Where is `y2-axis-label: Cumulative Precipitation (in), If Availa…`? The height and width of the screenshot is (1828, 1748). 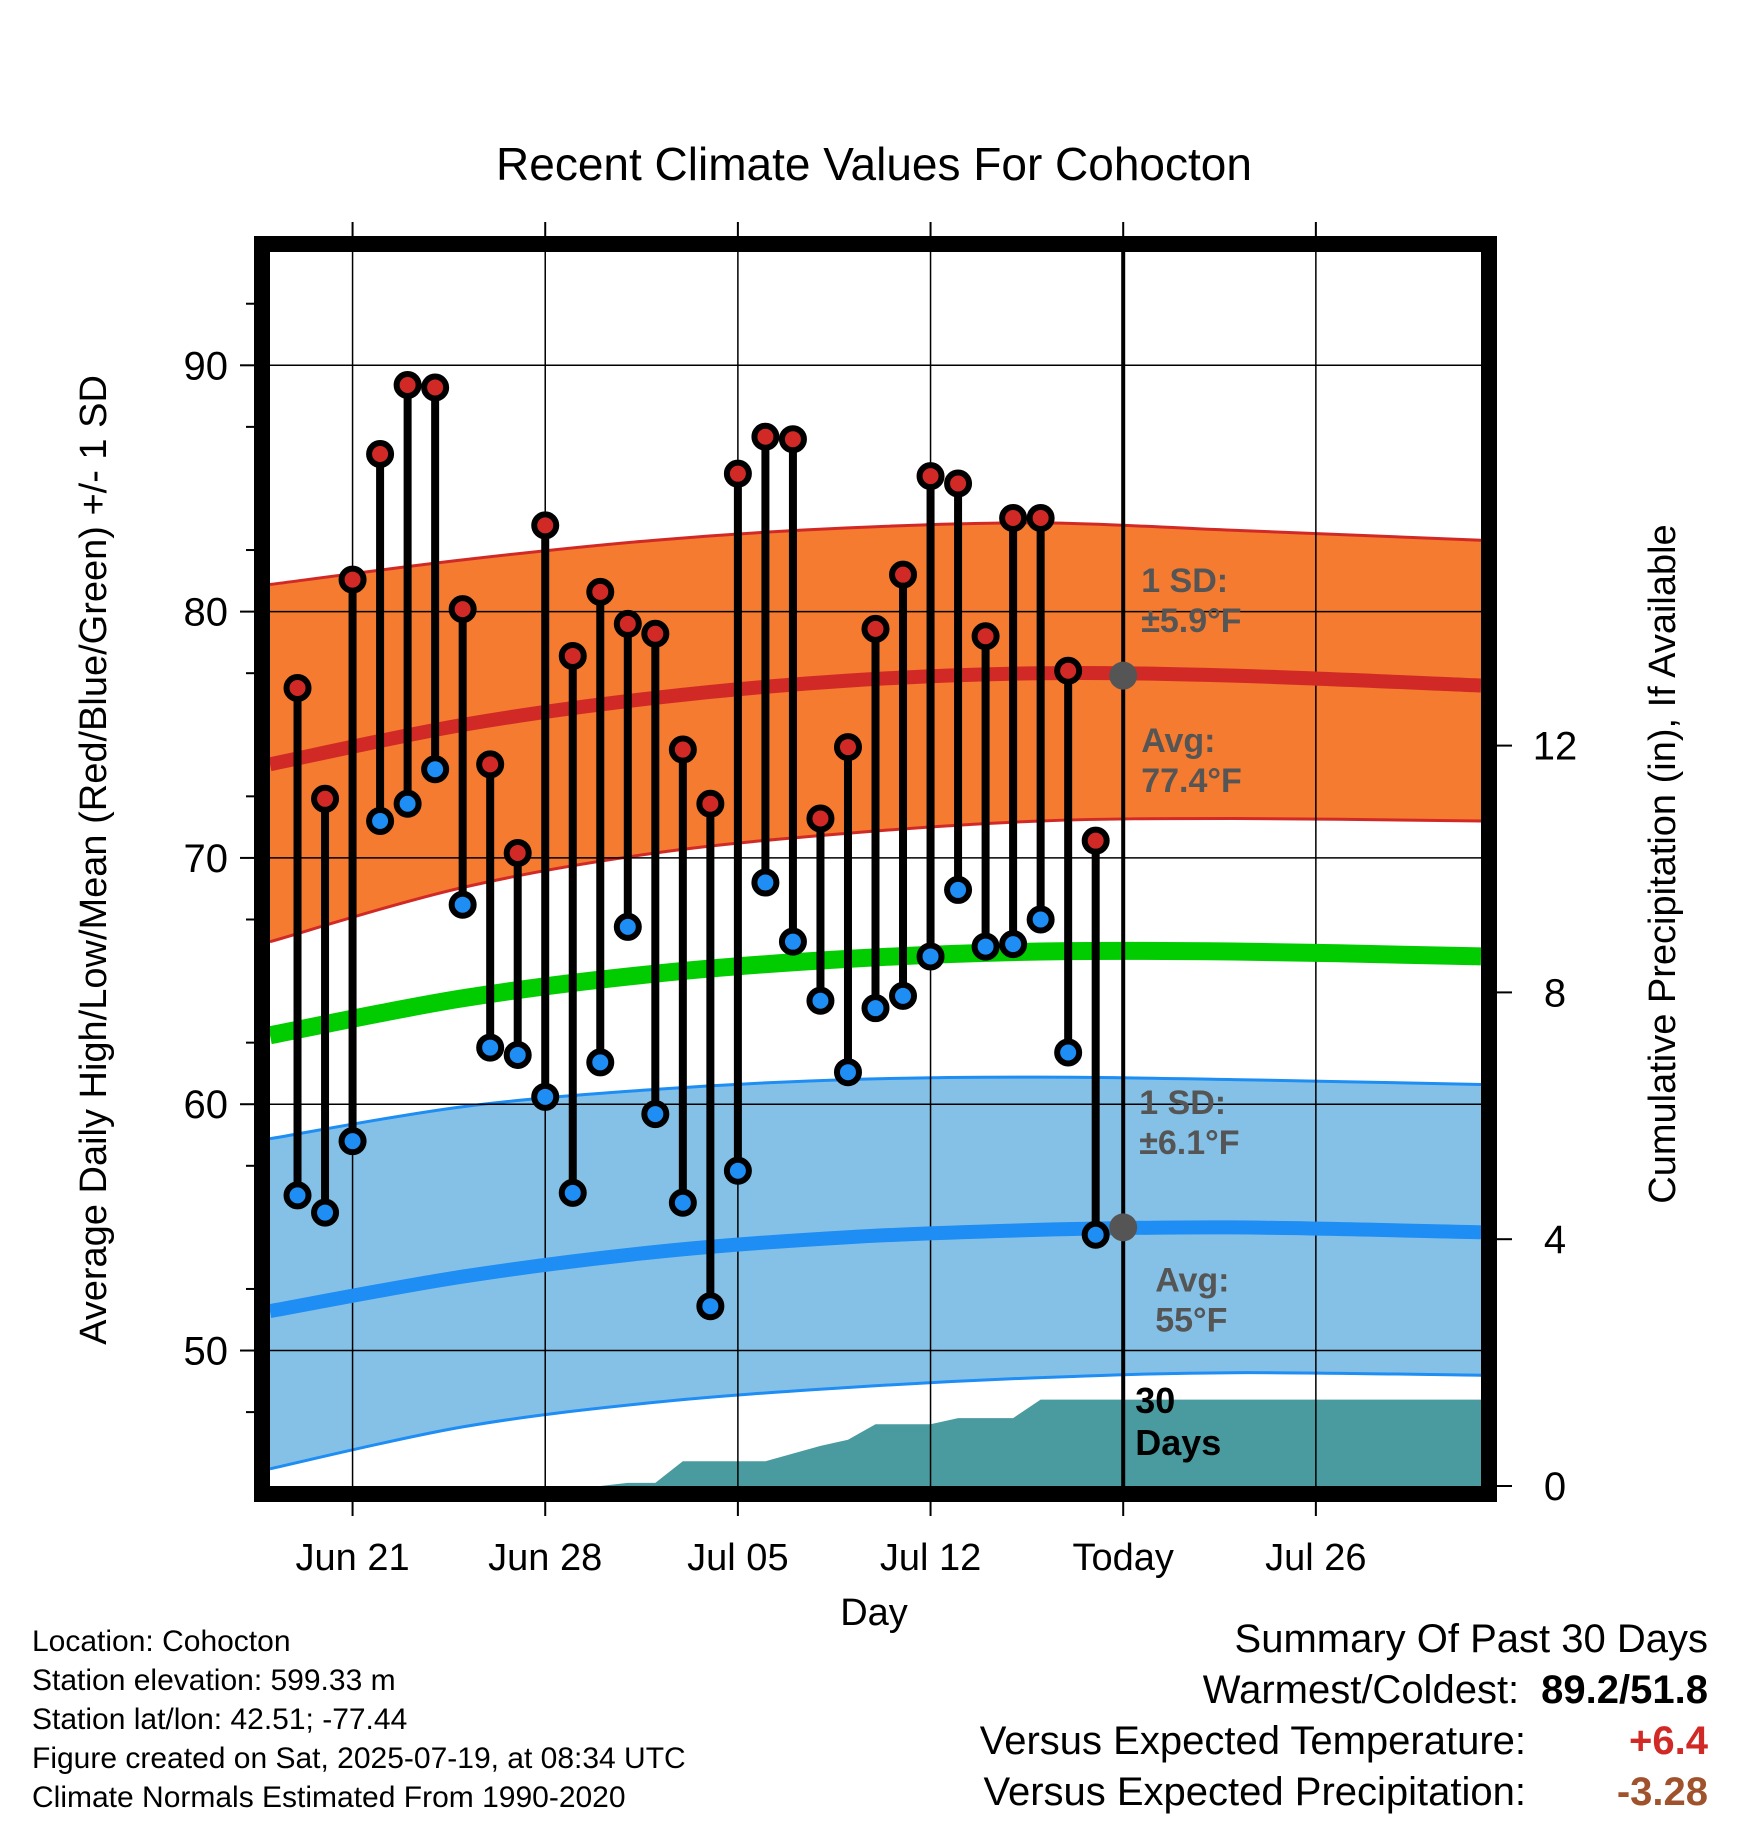
y2-axis-label: Cumulative Precipitation (in), If Availa… is located at coordinates (1663, 863).